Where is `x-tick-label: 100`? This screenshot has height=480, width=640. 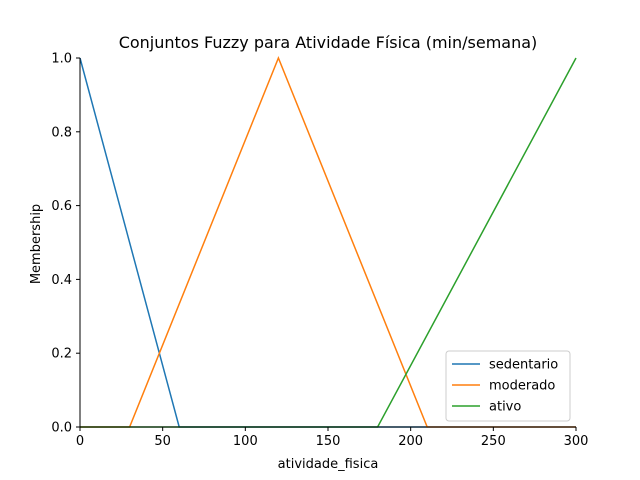 x-tick-label: 100 is located at coordinates (245, 441).